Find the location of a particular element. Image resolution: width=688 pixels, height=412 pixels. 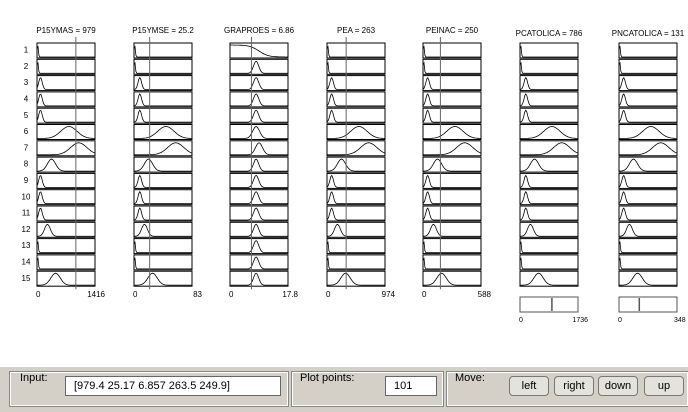

row-label: 5 is located at coordinates (26, 115).